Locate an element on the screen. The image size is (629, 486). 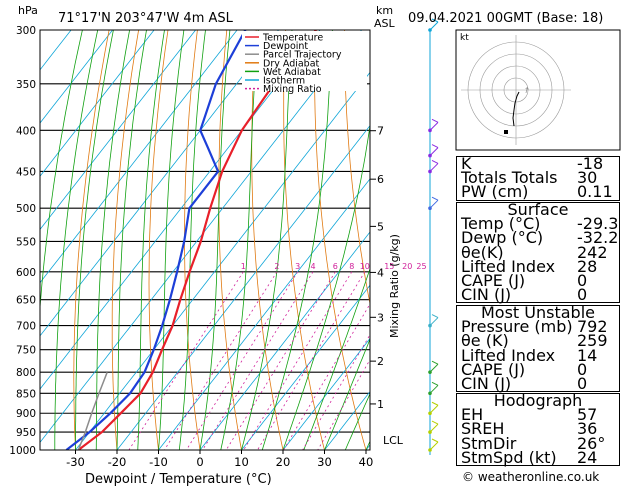
mixing-ratio-line is located at coordinates (326, 376).